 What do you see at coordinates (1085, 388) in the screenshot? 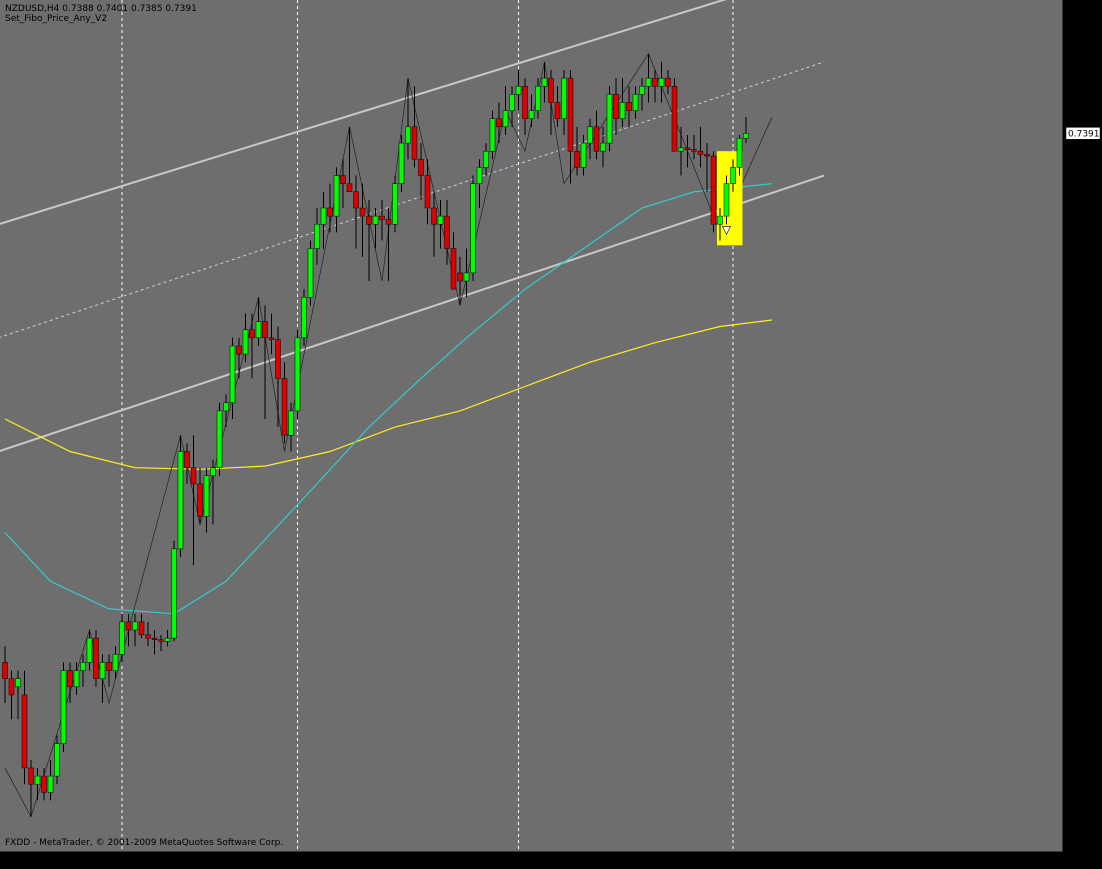
I see `y-tick-label: 0.7235` at bounding box center [1085, 388].